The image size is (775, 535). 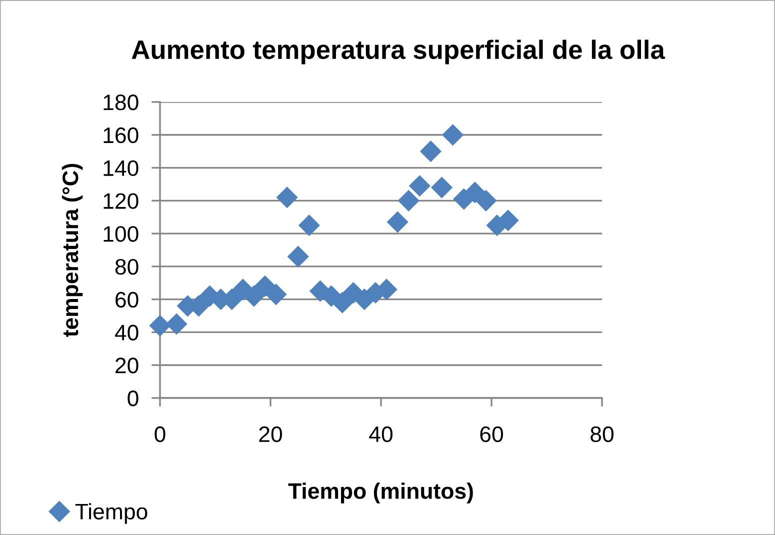 What do you see at coordinates (111, 513) in the screenshot?
I see `legend-label: Tiempo` at bounding box center [111, 513].